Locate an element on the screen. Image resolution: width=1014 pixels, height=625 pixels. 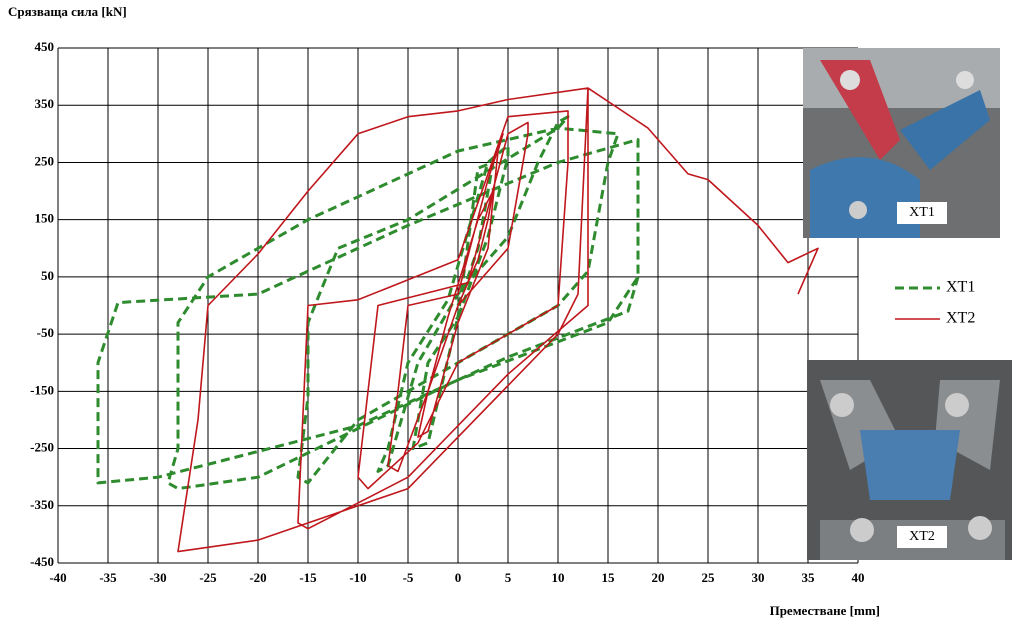
x-tick-label: 0 is located at coordinates (458, 577).